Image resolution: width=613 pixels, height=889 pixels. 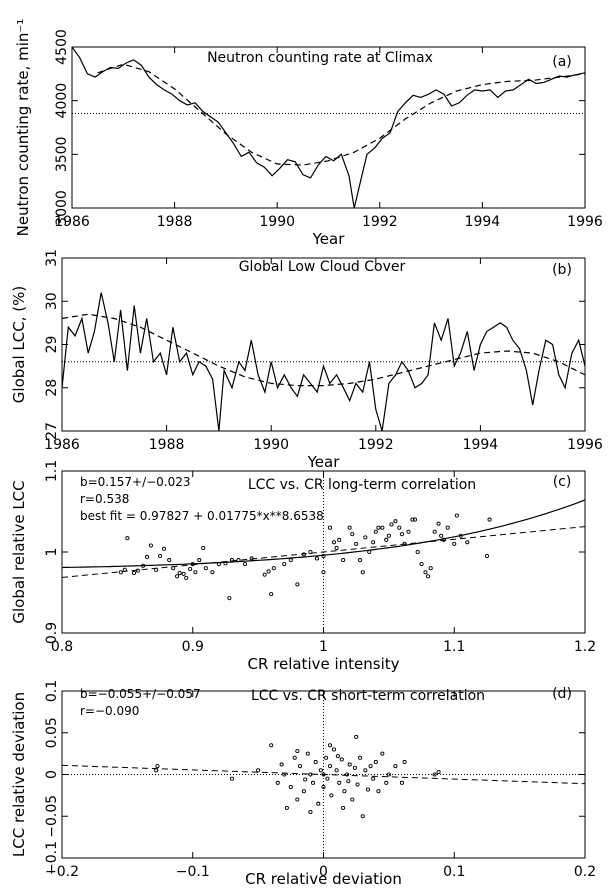 I want to click on x-tick-label: 1996, so click(x=585, y=222).